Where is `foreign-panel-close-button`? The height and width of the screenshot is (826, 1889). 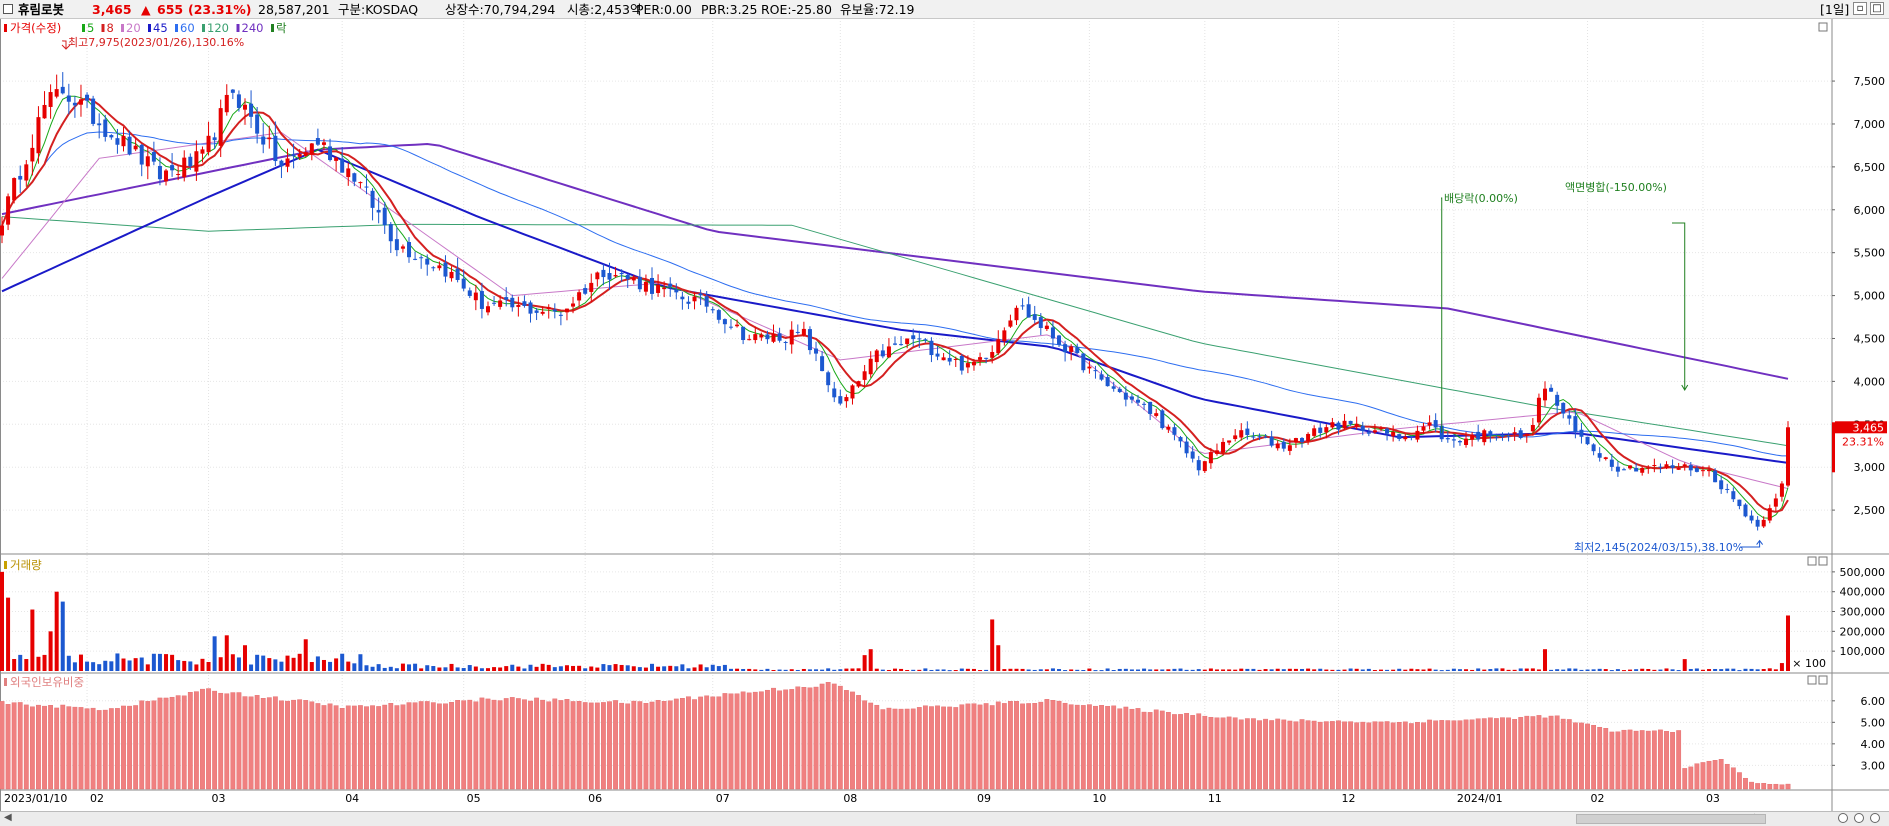 foreign-panel-close-button is located at coordinates (1823, 680).